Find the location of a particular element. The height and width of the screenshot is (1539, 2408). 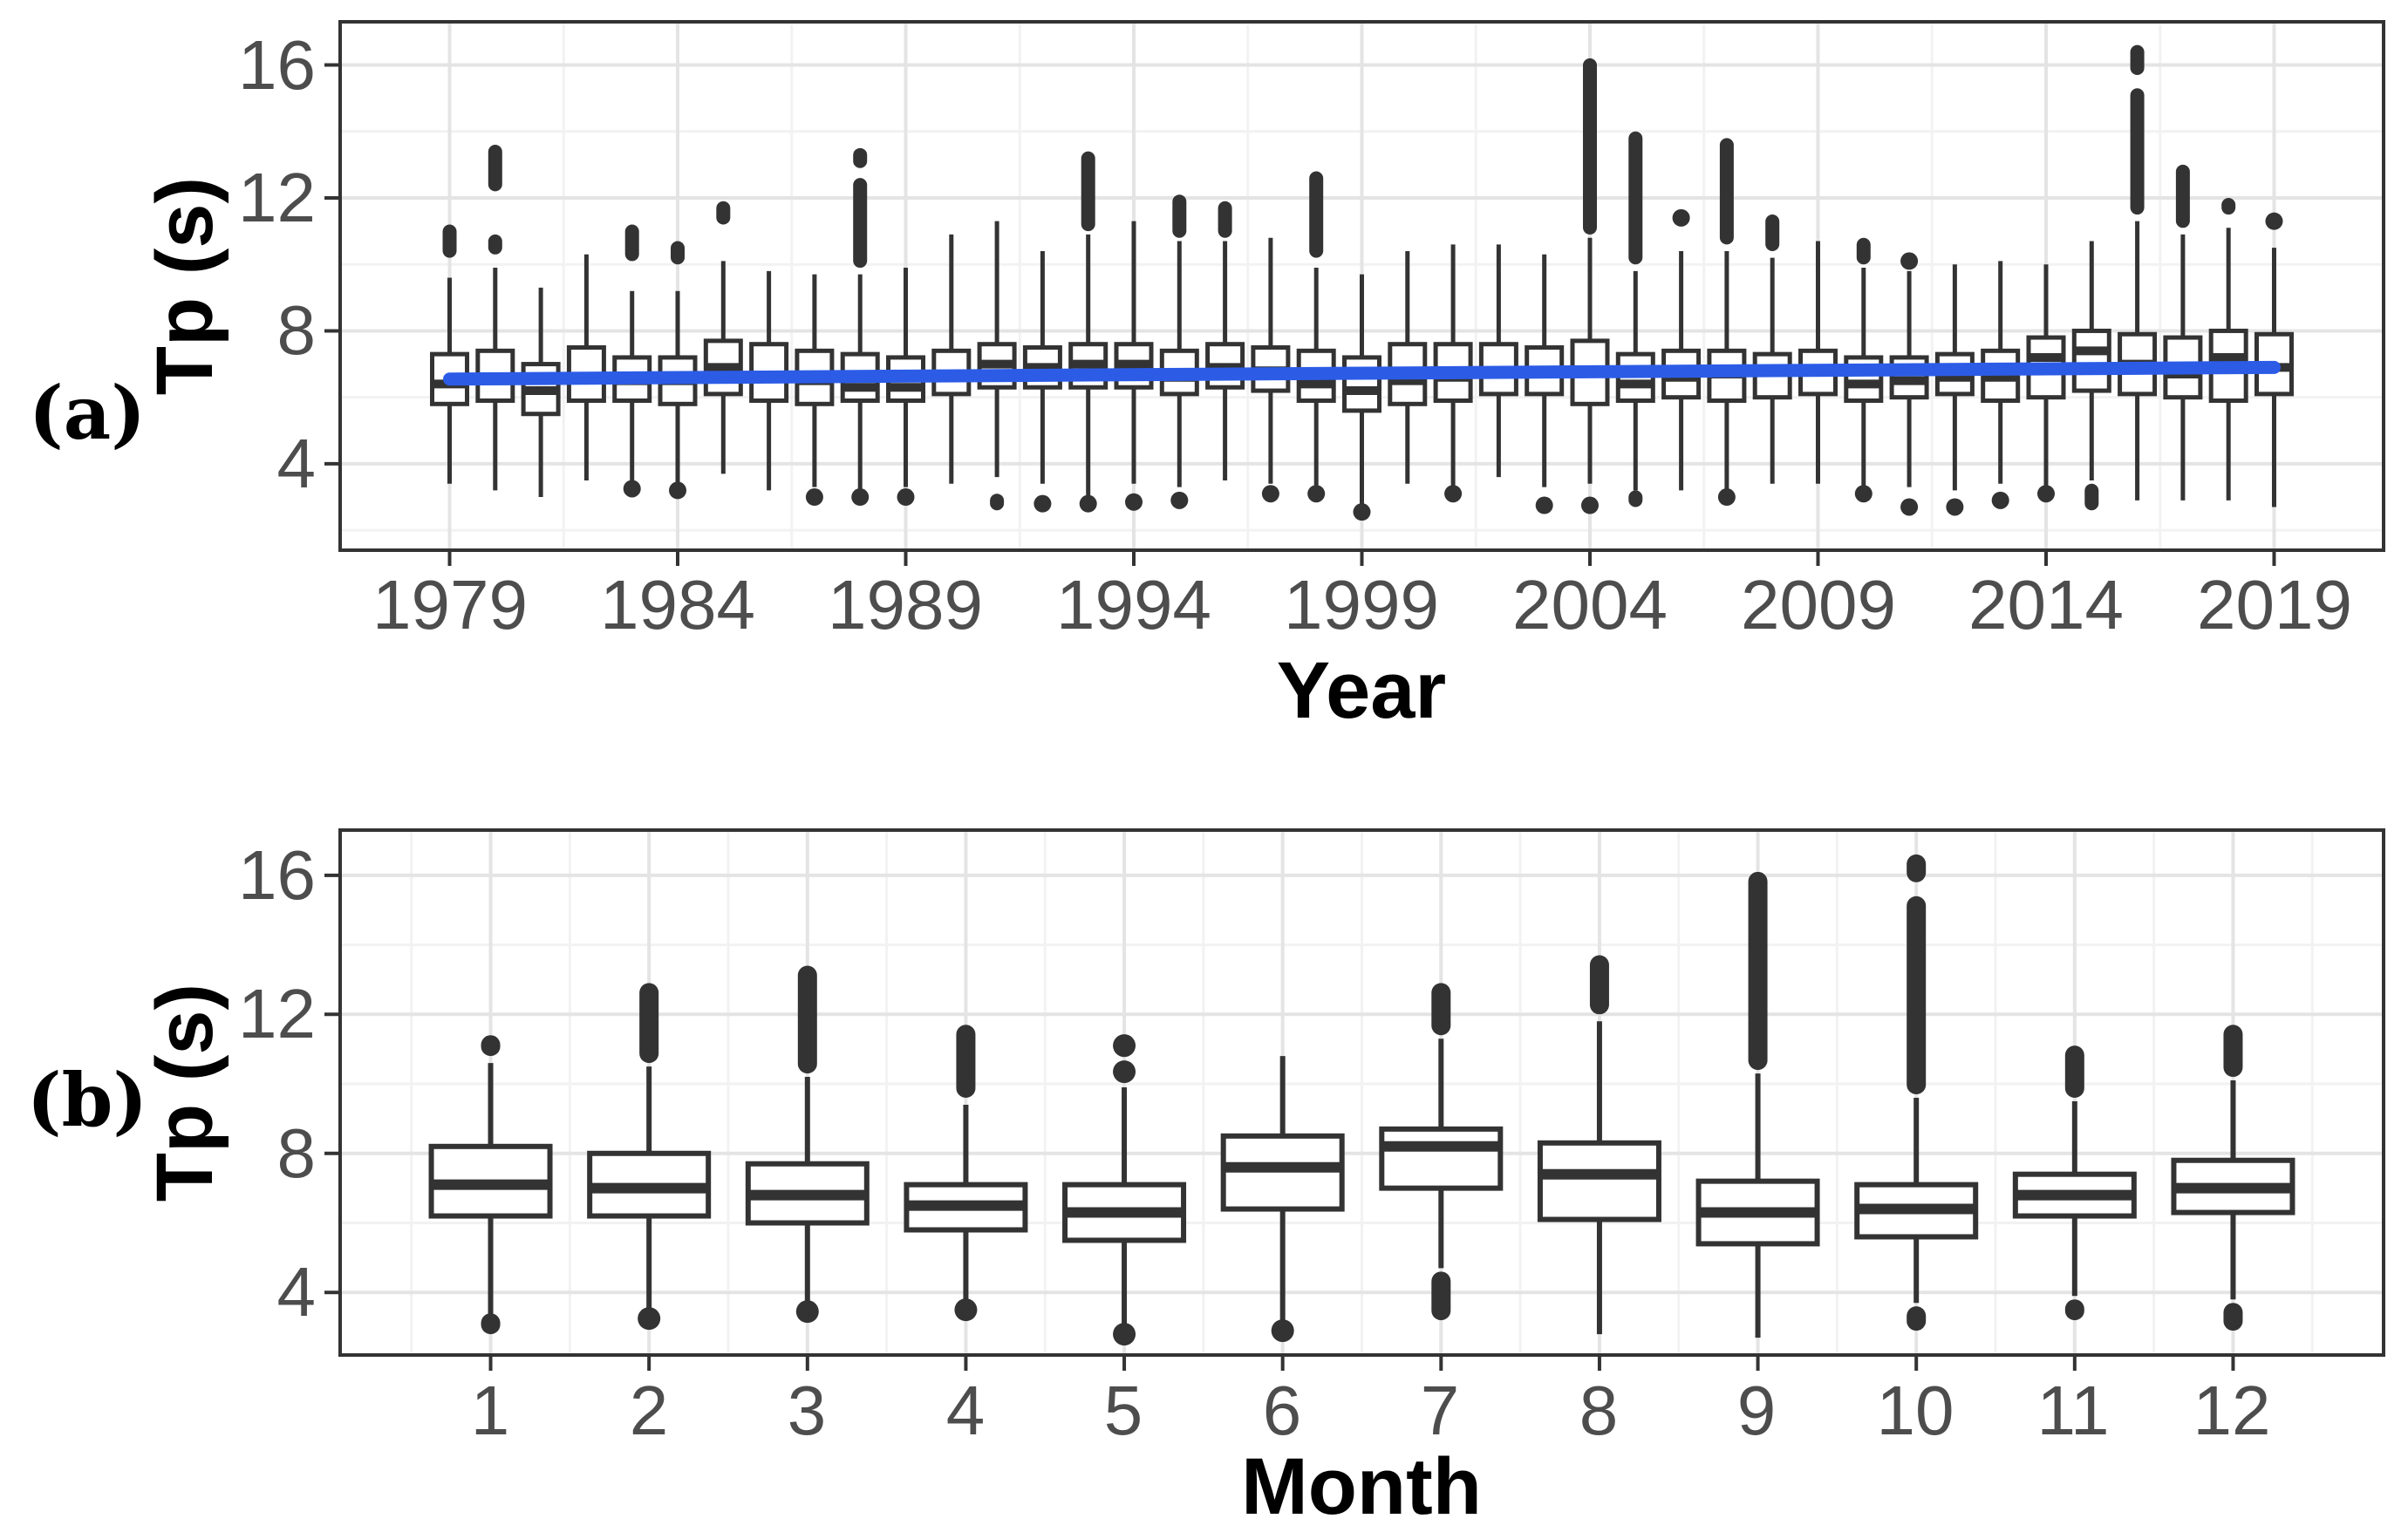

x-tick-label: 2019 is located at coordinates (2274, 605).